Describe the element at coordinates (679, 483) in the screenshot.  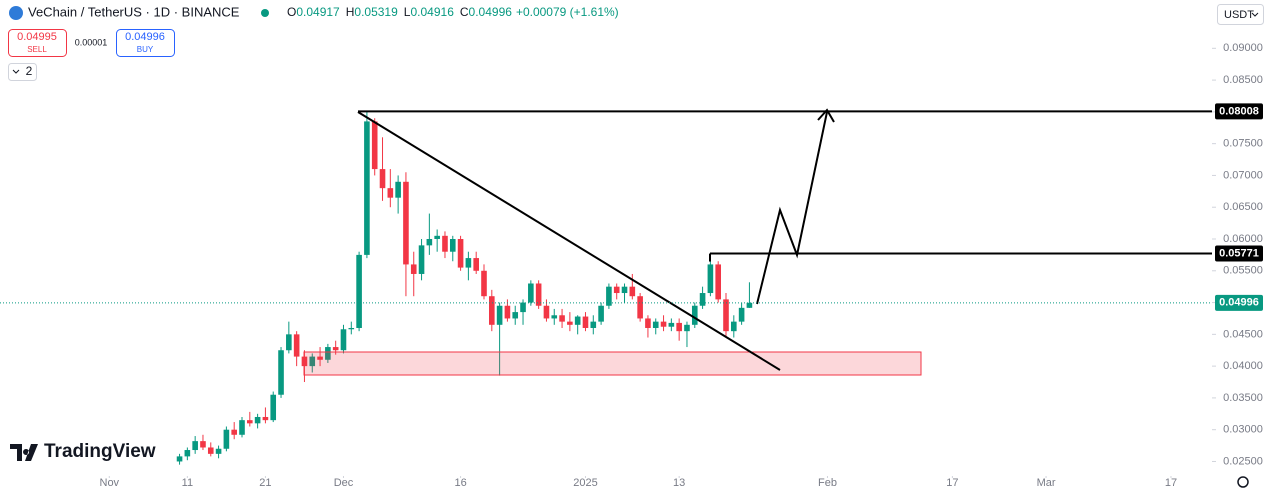
I see `x-tick-label: 13` at that location.